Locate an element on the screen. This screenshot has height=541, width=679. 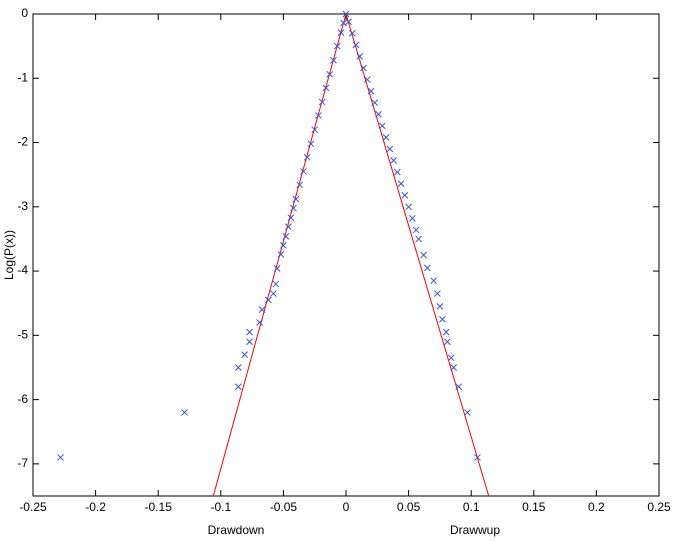
x-tick-label: -0.05 is located at coordinates (284, 507).